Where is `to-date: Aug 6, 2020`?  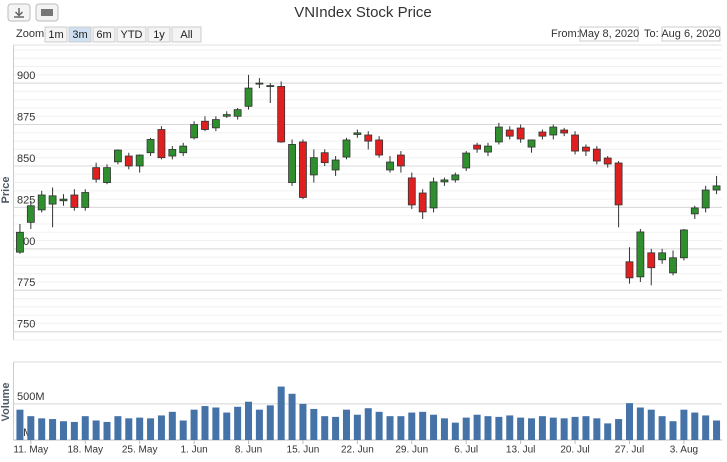 to-date: Aug 6, 2020 is located at coordinates (690, 34).